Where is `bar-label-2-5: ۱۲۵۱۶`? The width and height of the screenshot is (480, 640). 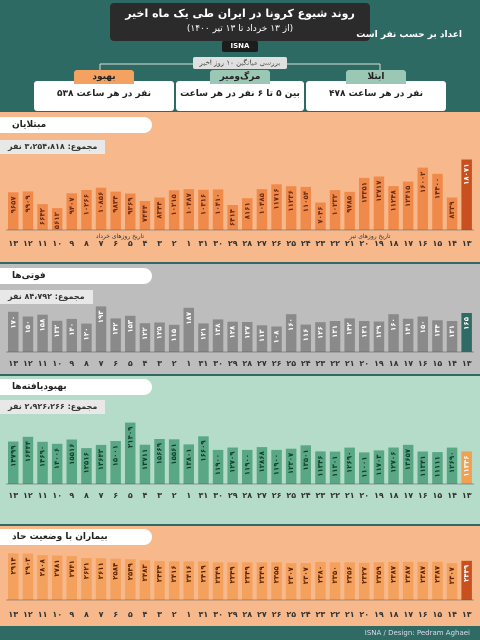
bar-label-2-5: ۱۲۵۱۶ is located at coordinates (86, 462).